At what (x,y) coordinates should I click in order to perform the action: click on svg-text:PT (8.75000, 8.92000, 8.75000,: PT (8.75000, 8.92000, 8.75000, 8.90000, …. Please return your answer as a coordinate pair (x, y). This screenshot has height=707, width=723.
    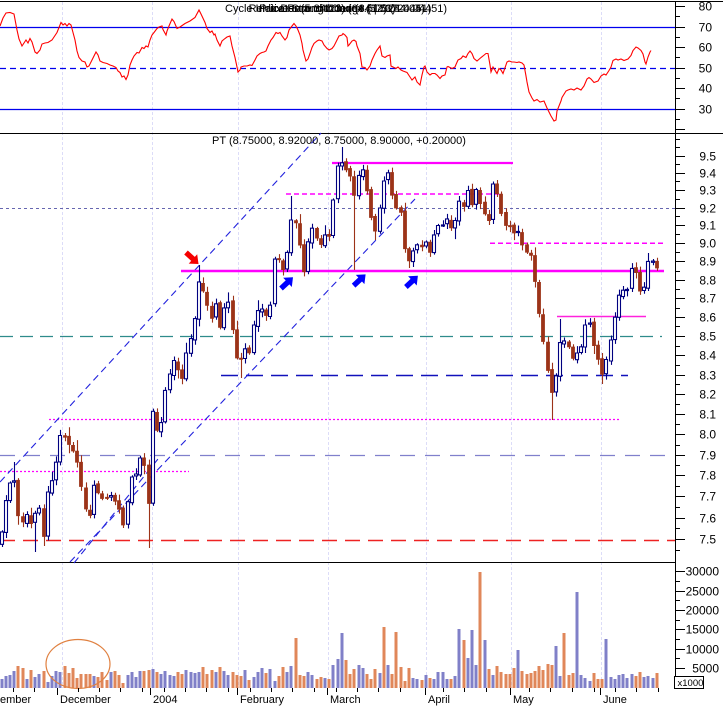
    Looking at the image, I should click on (339, 141).